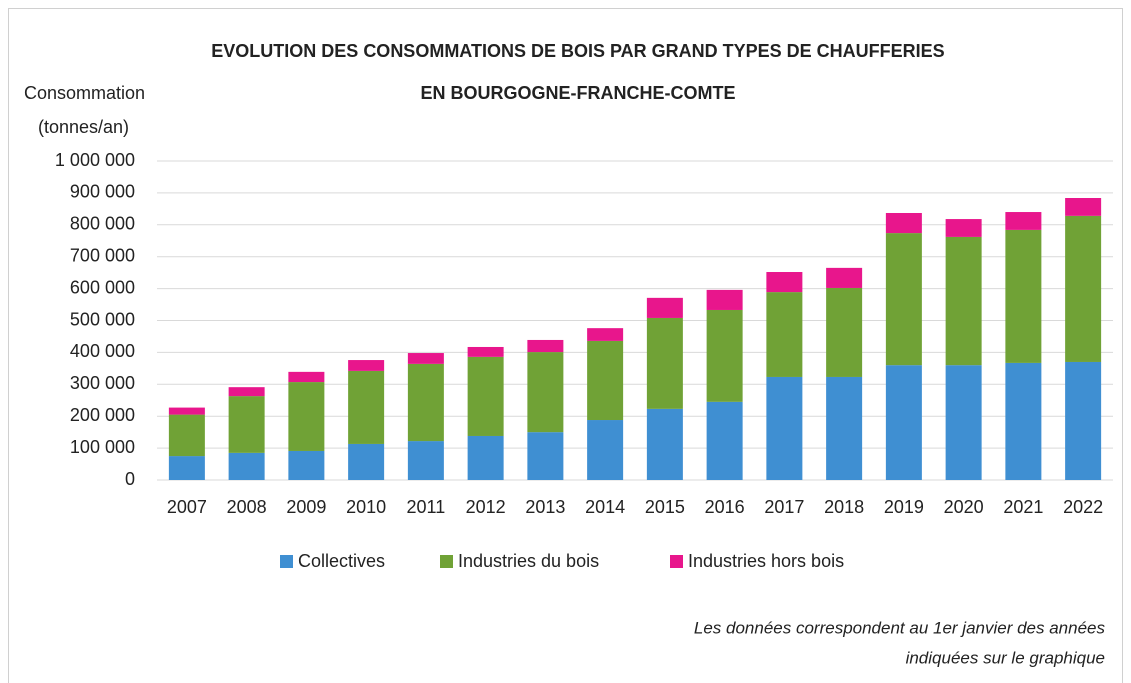 The width and height of the screenshot is (1131, 683). Describe the element at coordinates (102, 255) in the screenshot. I see `y-tick-label: 700 000` at that location.